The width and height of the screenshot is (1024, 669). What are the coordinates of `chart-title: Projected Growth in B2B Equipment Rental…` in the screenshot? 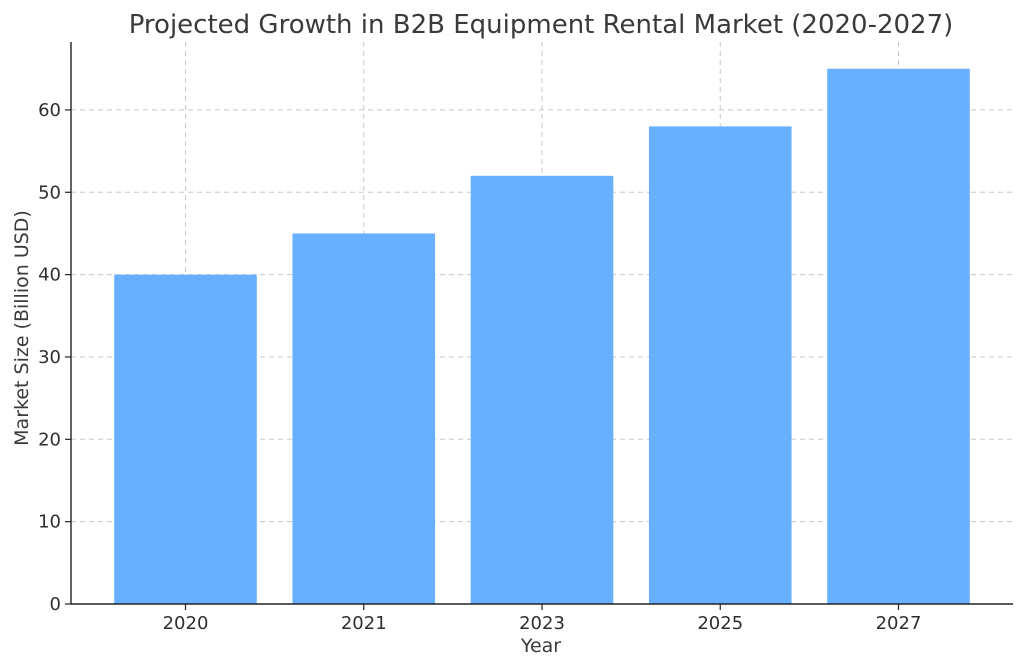 It's located at (541, 25).